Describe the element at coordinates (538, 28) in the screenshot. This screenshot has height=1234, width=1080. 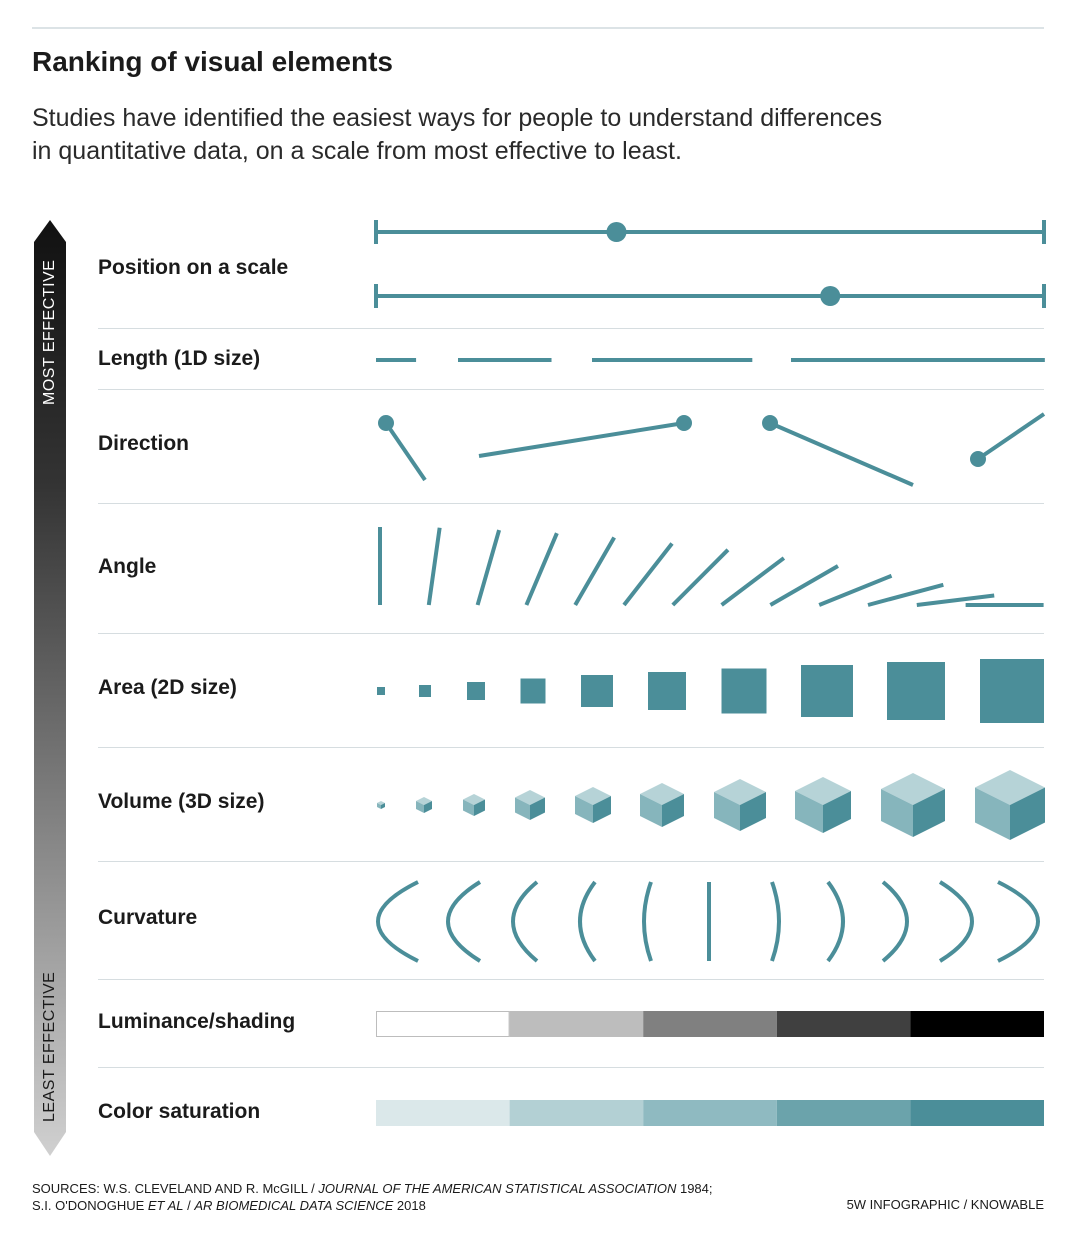
I see `top-rule` at that location.